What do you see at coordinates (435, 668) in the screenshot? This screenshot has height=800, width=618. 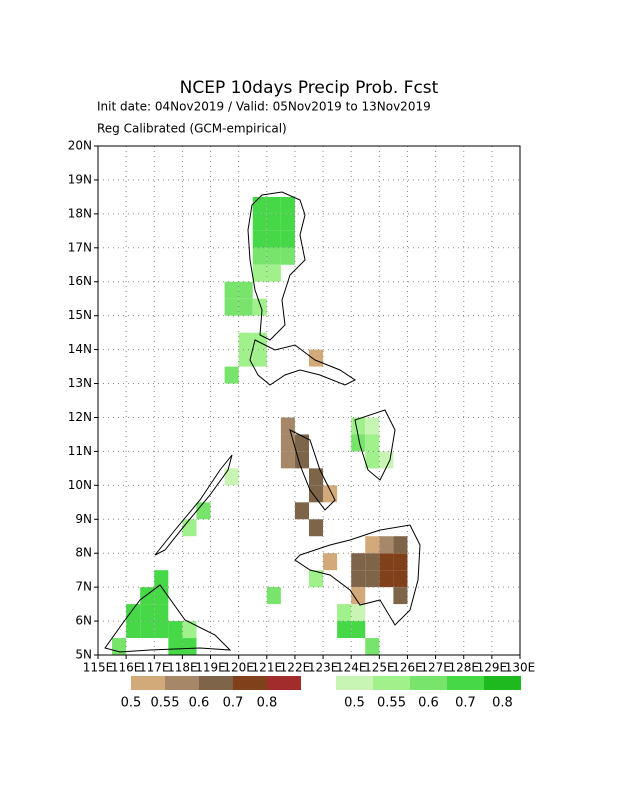 I see `x-tick-label: 127E` at bounding box center [435, 668].